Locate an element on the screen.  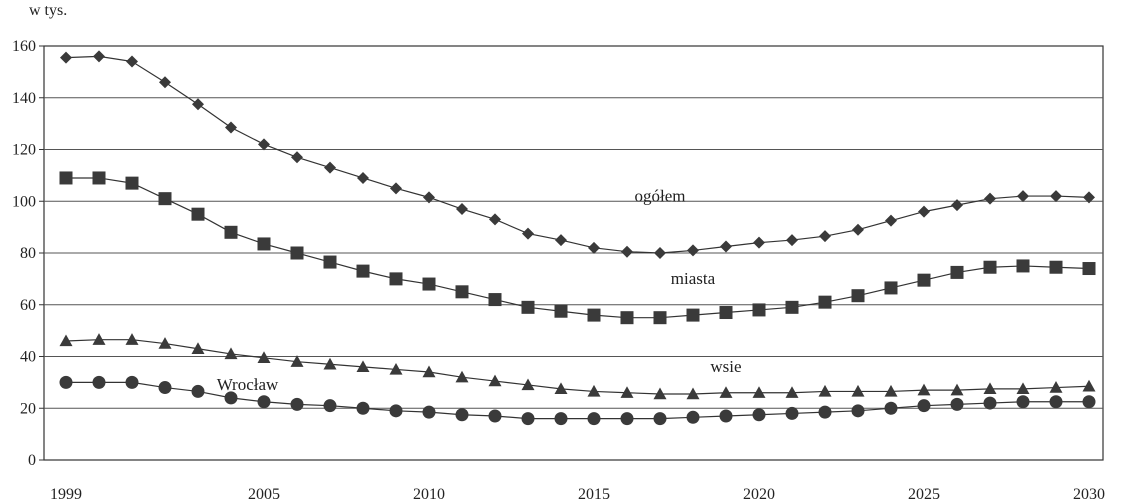
y-tick-label: 80 is located at coordinates (28, 253).